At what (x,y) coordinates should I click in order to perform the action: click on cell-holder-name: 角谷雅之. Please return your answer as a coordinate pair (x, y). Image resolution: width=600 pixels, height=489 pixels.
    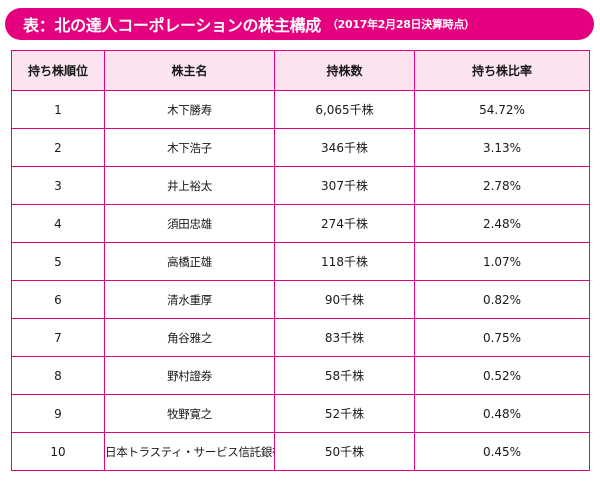
    Looking at the image, I should click on (189, 337).